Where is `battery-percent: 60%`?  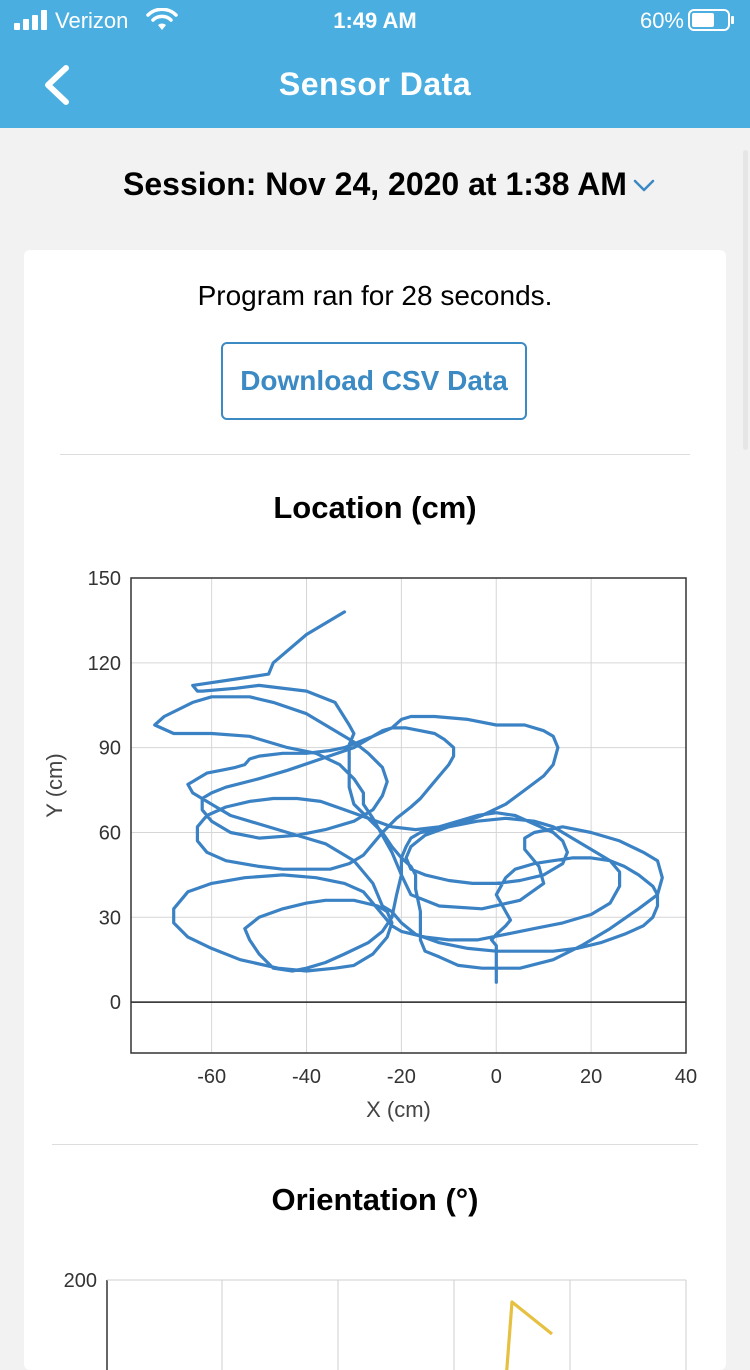
battery-percent: 60% is located at coordinates (661, 20).